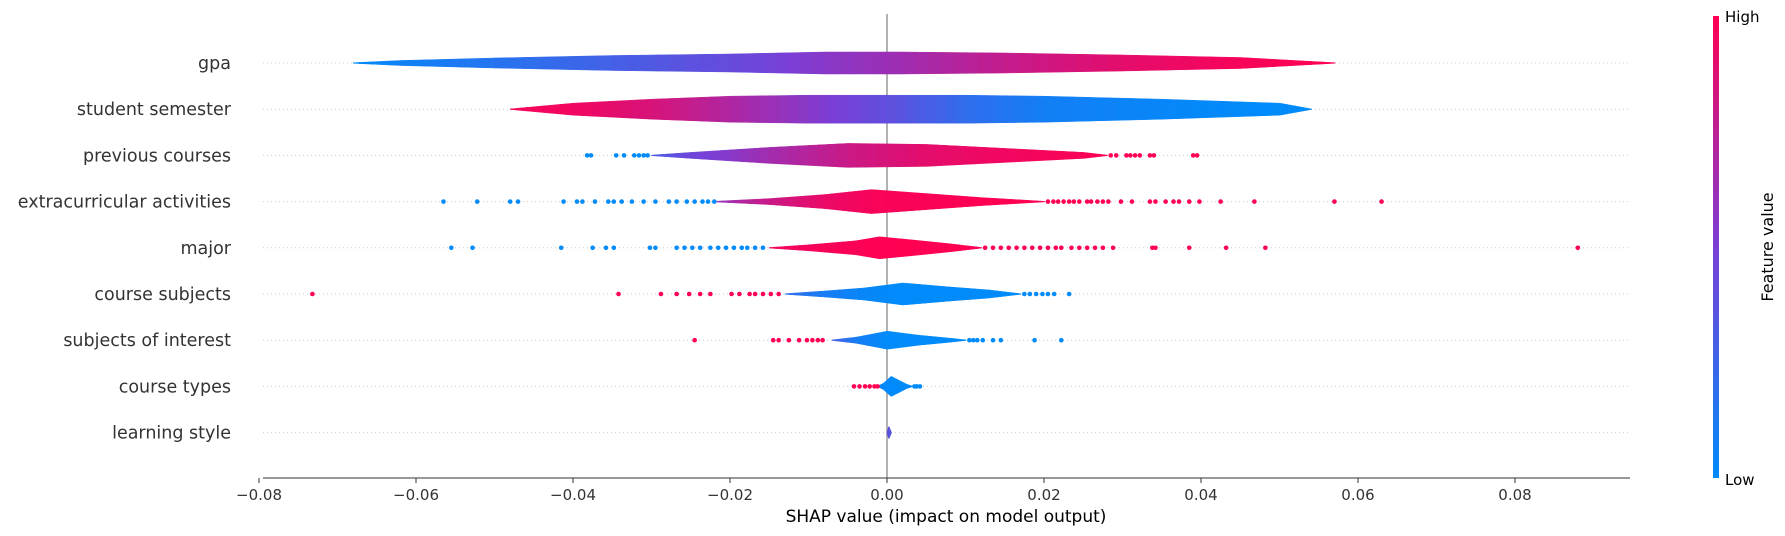 The height and width of the screenshot is (536, 1785). Describe the element at coordinates (147, 341) in the screenshot. I see `feature-label: subjects of interest` at that location.